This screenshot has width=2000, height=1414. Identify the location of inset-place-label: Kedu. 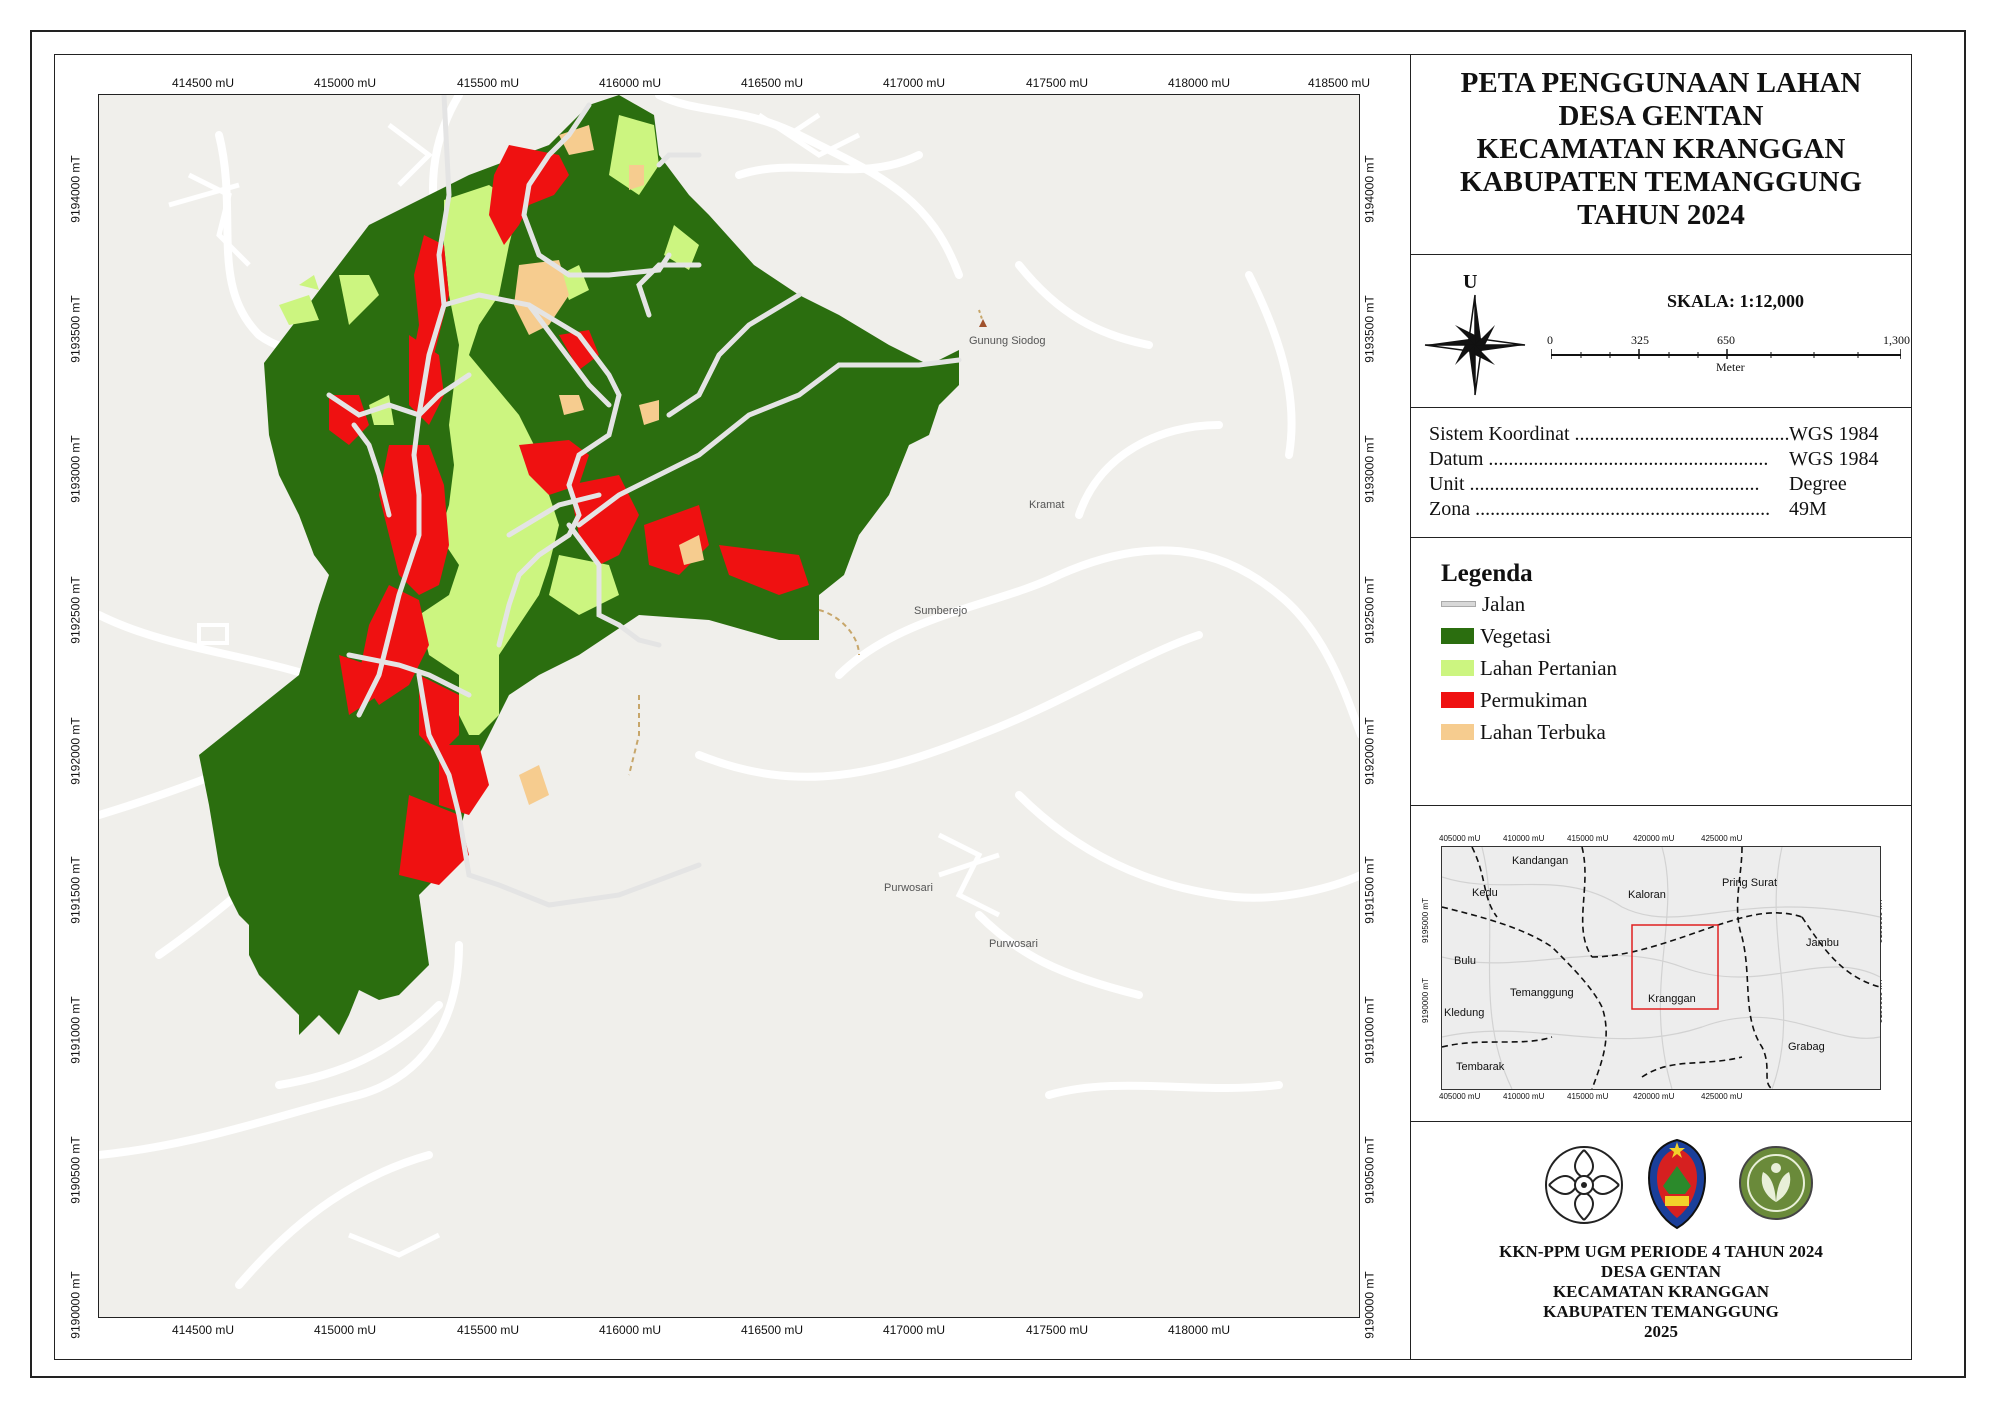
(1485, 893).